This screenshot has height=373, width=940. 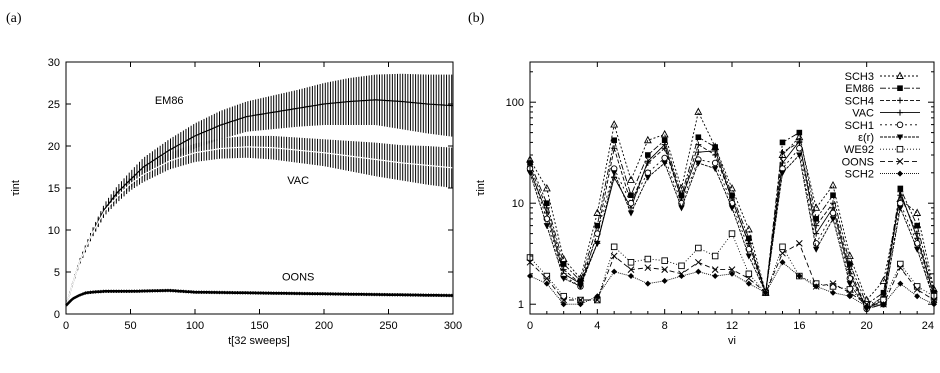 I want to click on legend-label: OONS, so click(x=858, y=162).